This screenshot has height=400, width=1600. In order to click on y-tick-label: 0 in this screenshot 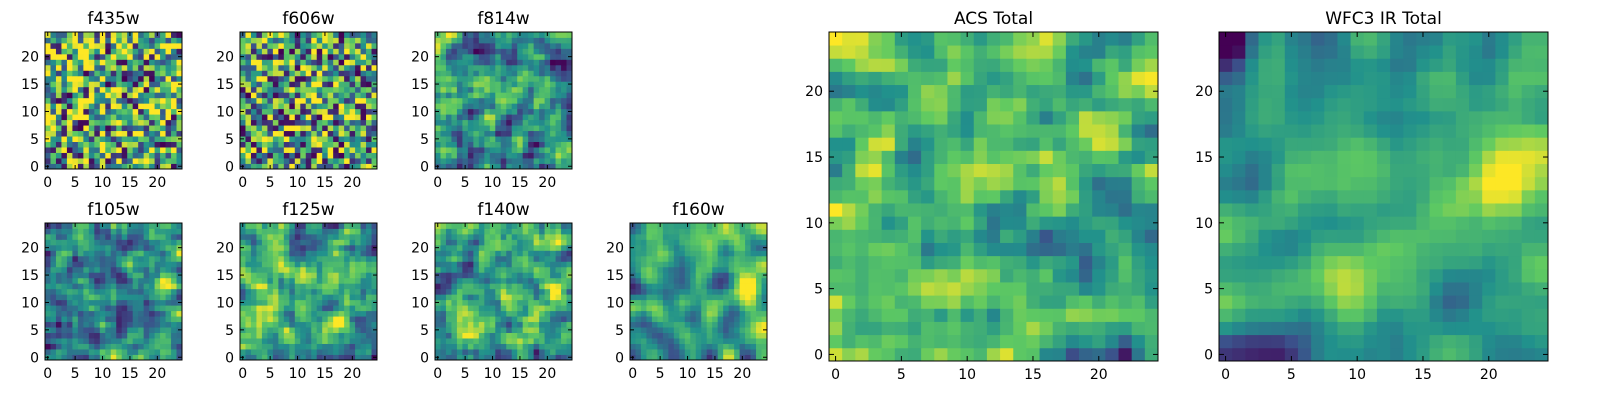, I will do `click(34, 167)`.